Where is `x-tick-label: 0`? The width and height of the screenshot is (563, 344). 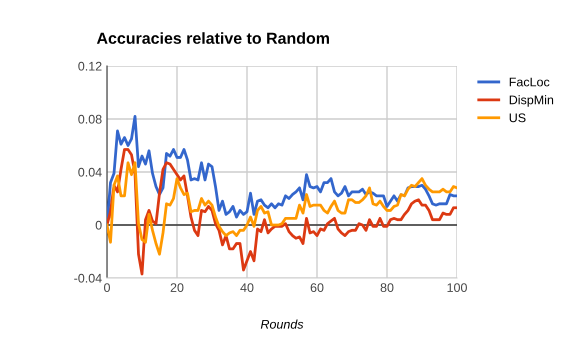 x-tick-label: 0 is located at coordinates (107, 287).